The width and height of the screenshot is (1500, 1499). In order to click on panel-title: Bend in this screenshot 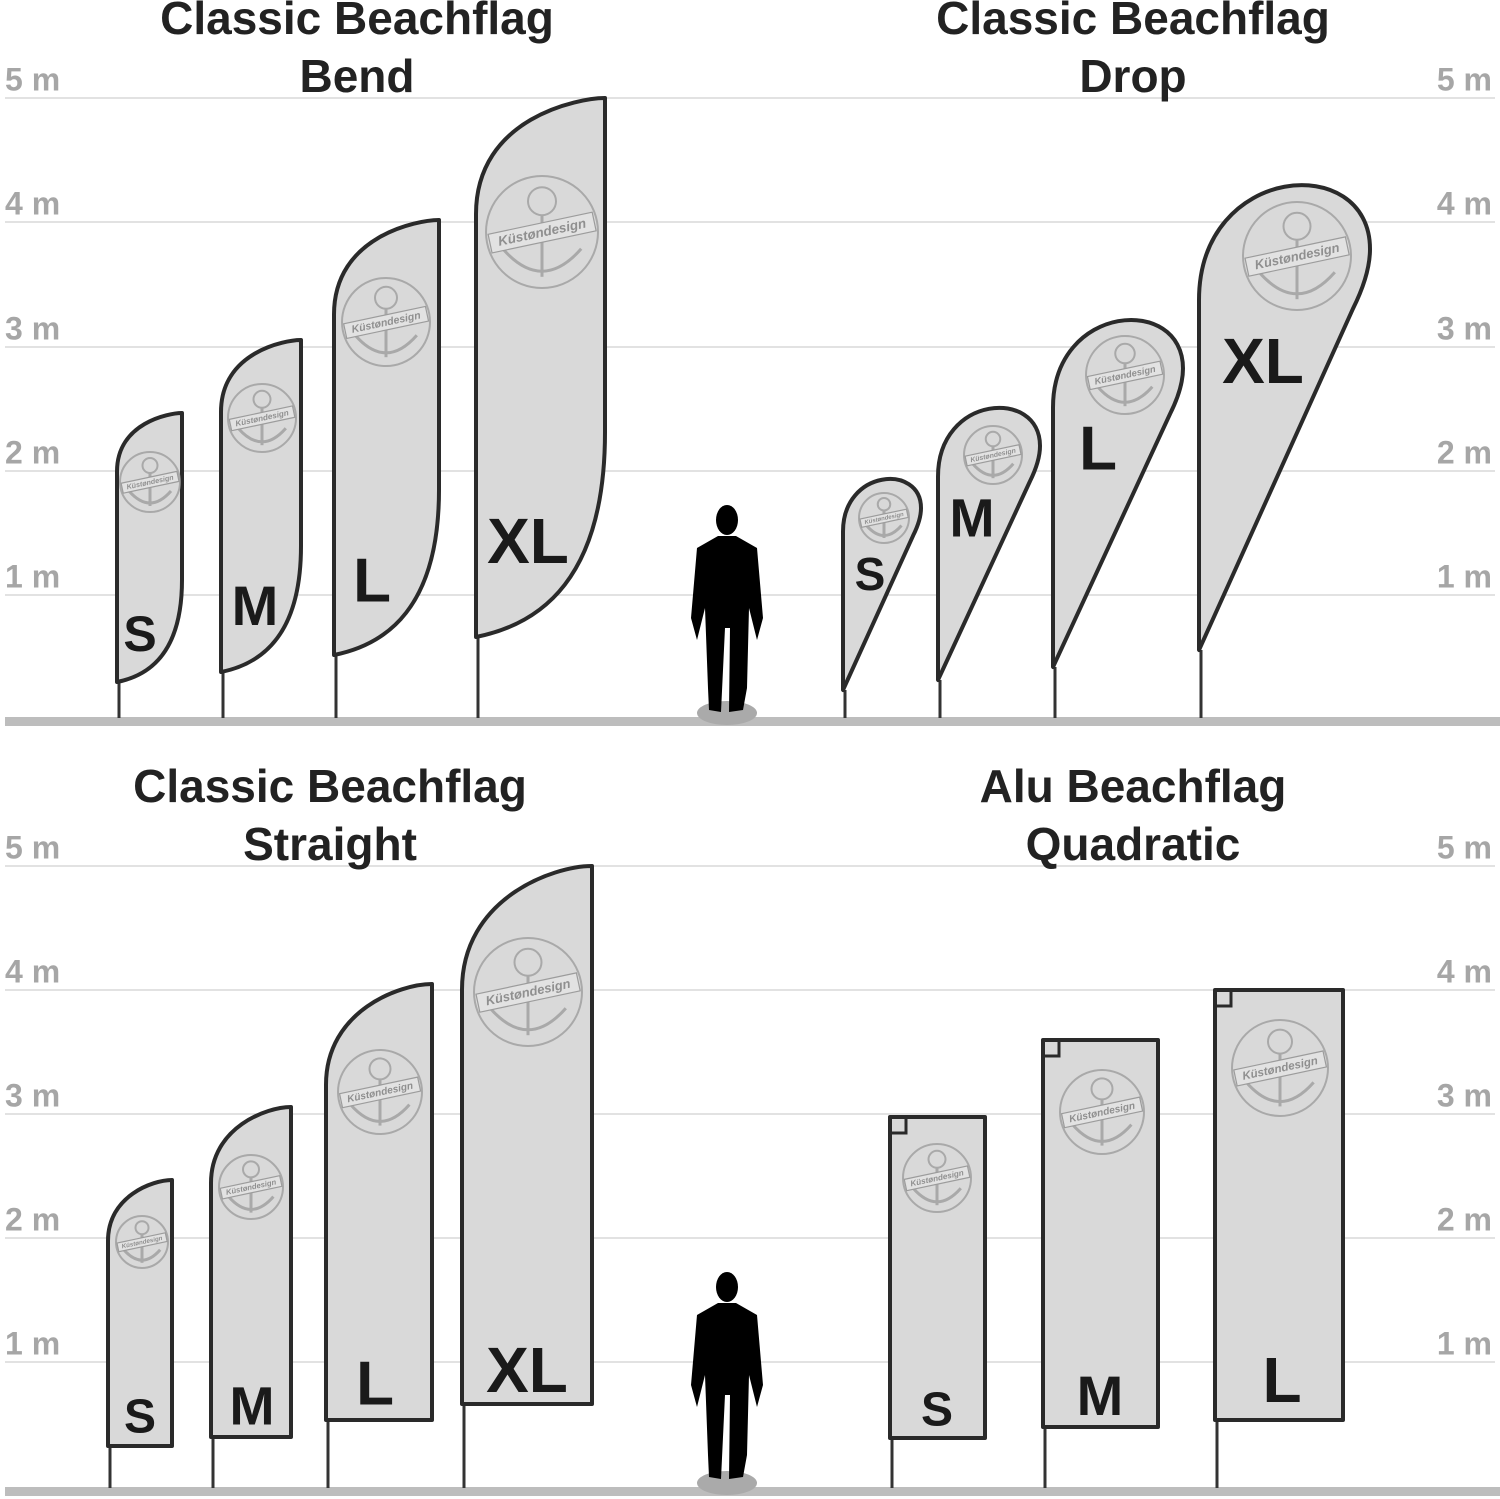, I will do `click(357, 76)`.